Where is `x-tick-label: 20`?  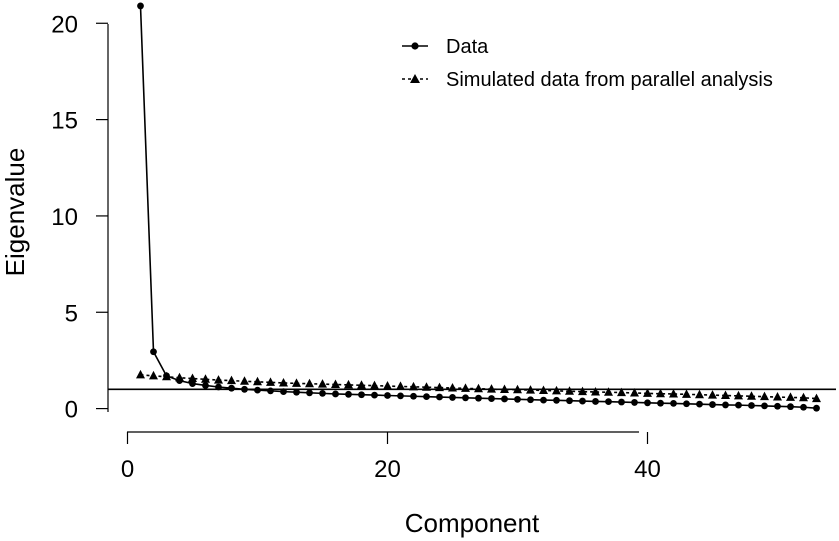
x-tick-label: 20 is located at coordinates (387, 469).